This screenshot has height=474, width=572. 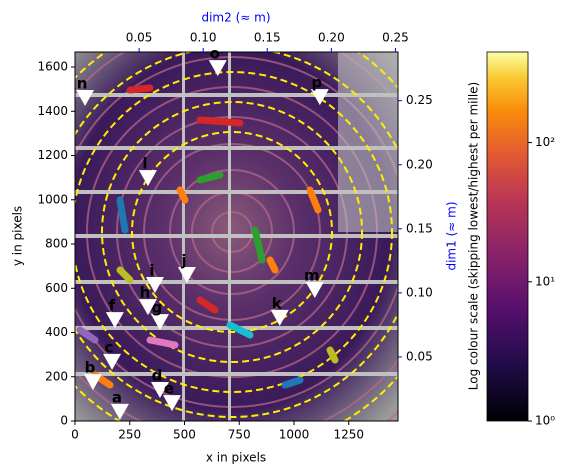 What do you see at coordinates (312, 276) in the screenshot?
I see `point-label: m` at bounding box center [312, 276].